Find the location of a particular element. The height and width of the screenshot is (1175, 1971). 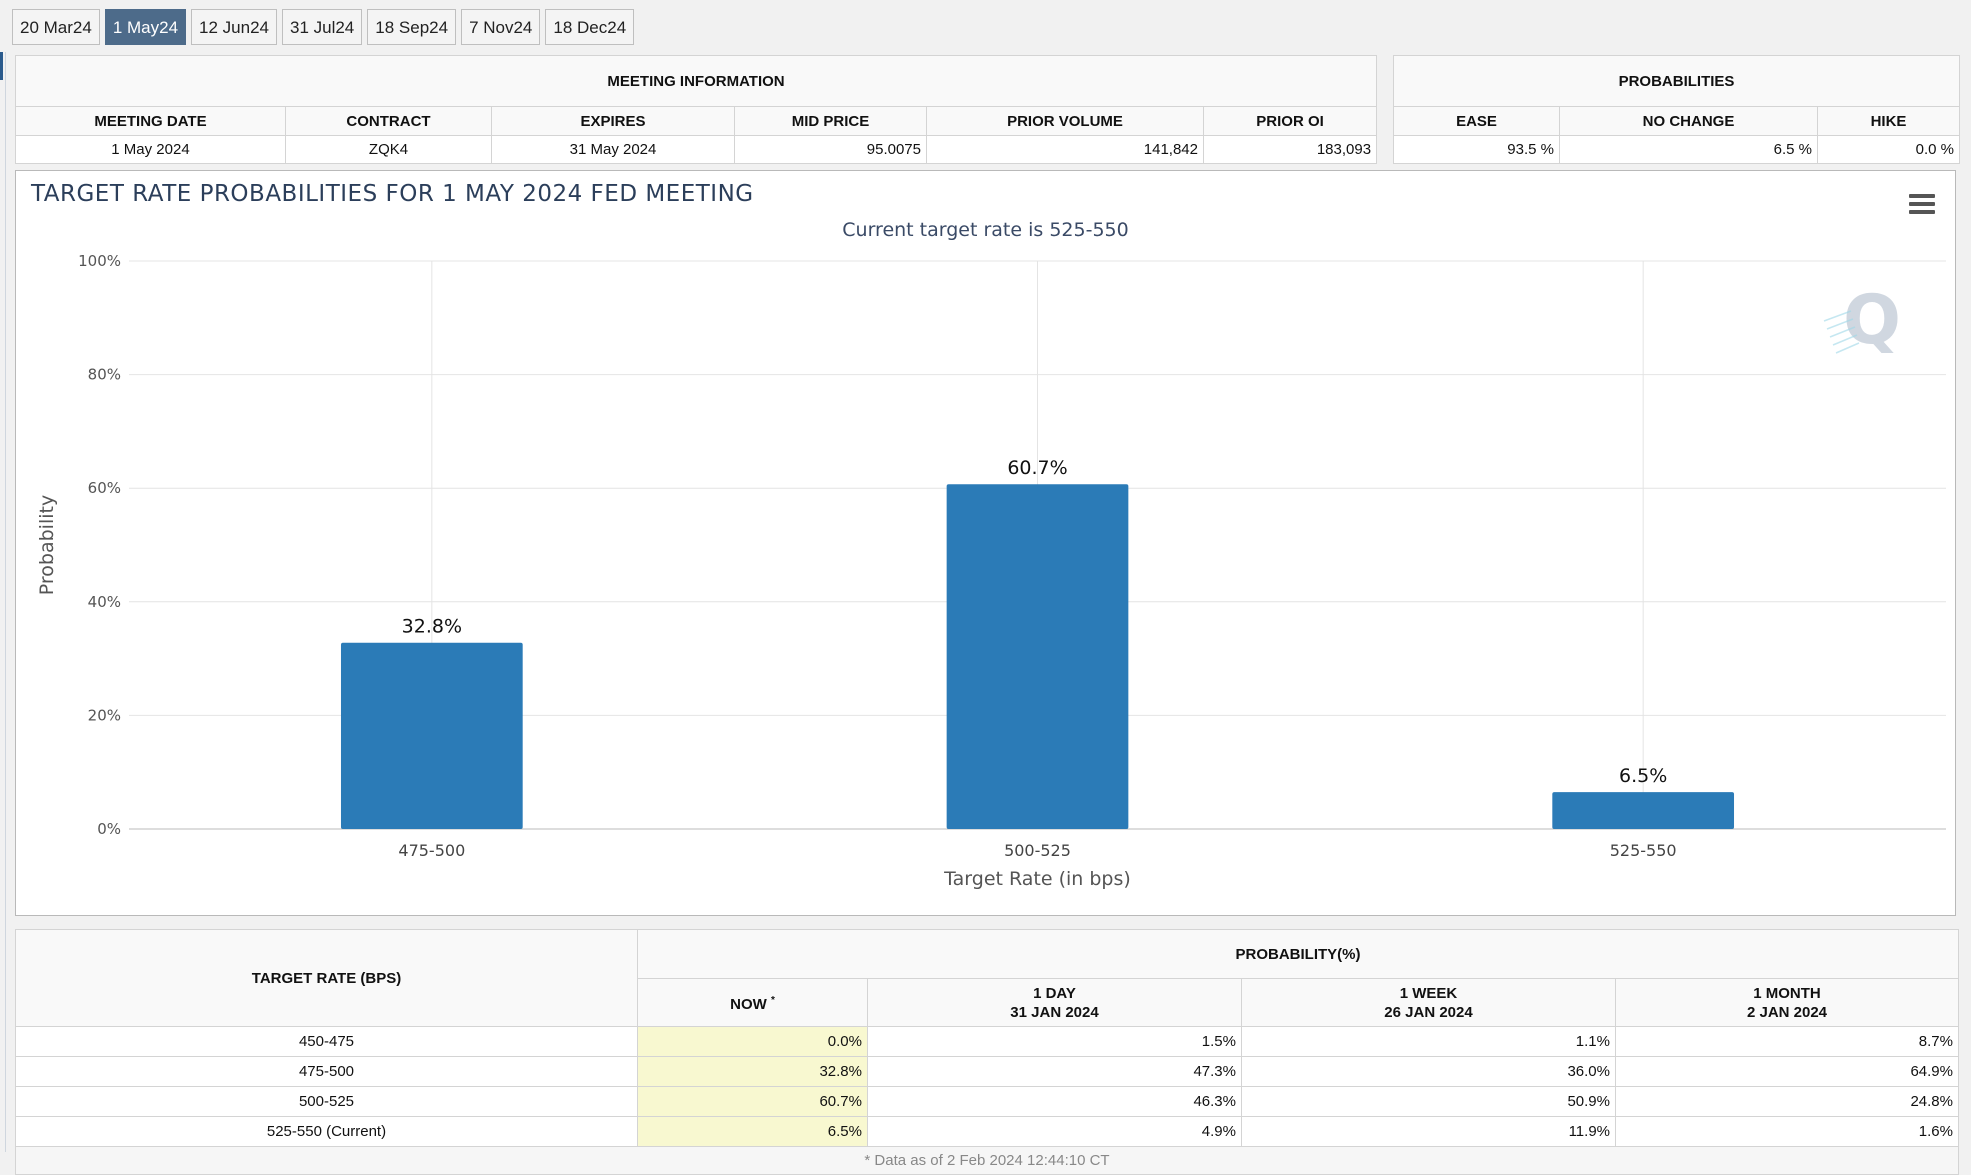

one-week-cell: 36.0% is located at coordinates (1428, 1071).